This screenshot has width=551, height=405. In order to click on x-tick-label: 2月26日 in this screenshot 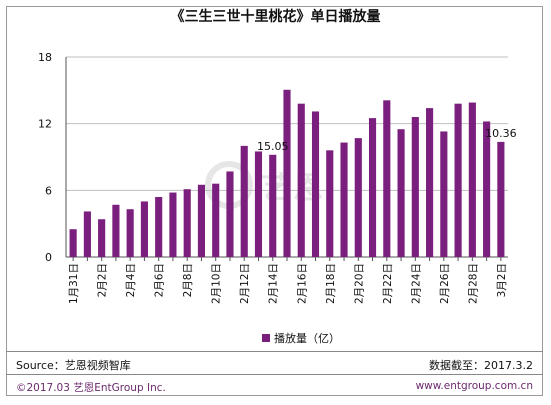, I will do `click(445, 283)`.